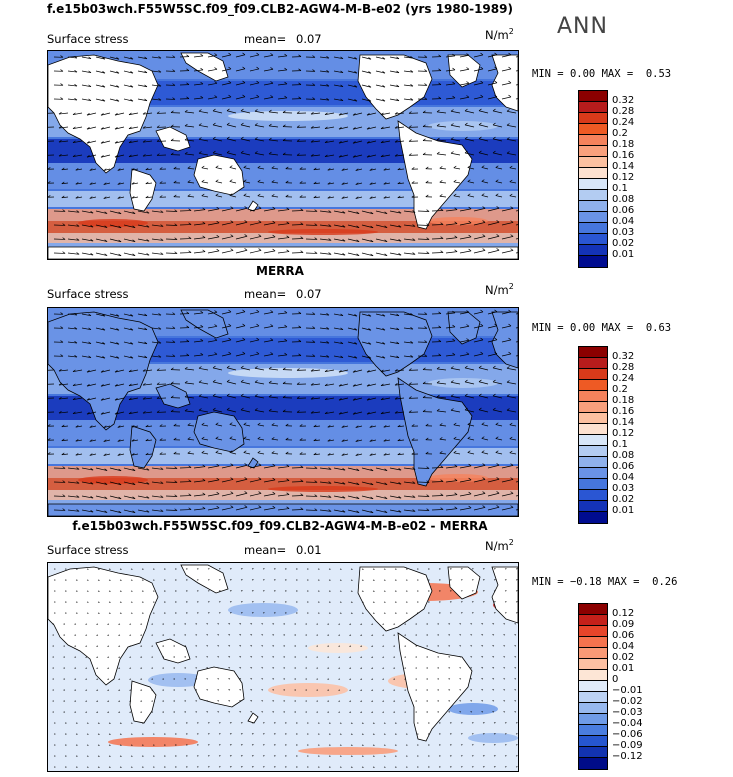 The image size is (733, 777). Describe the element at coordinates (627, 690) in the screenshot. I see `colorbar-level-label: −0.01` at that location.